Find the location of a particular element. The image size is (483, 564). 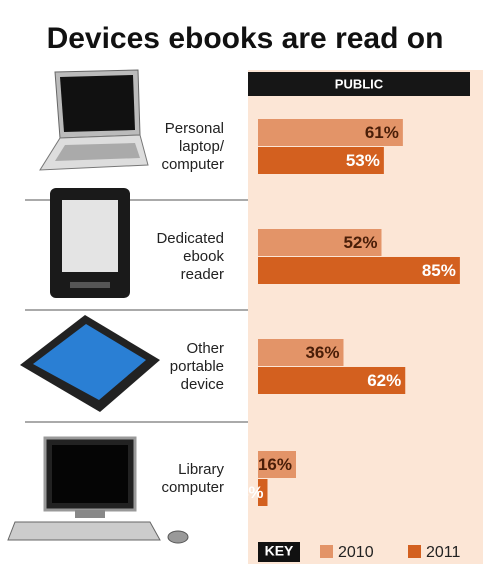

chart-title: Devices ebooks are read on is located at coordinates (245, 38).